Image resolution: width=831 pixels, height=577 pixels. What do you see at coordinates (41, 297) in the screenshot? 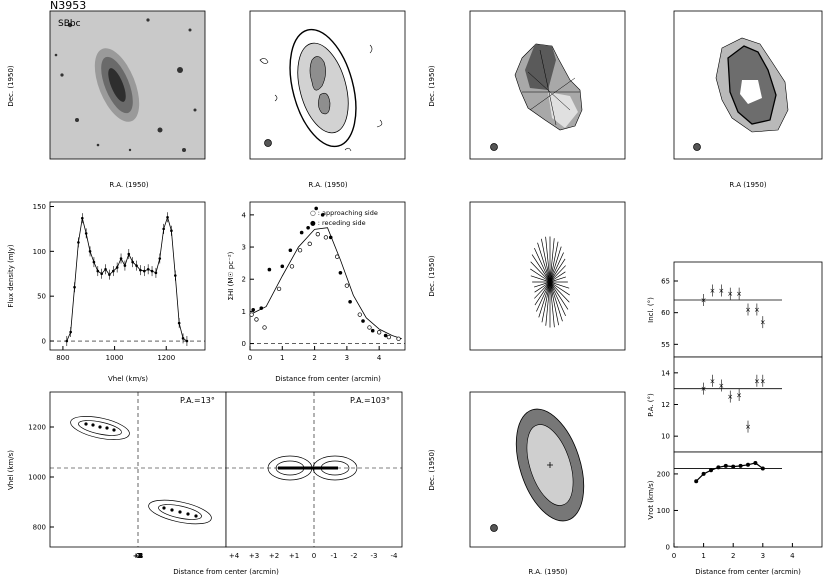
I see `flux-ytick-label: 50` at bounding box center [41, 297].